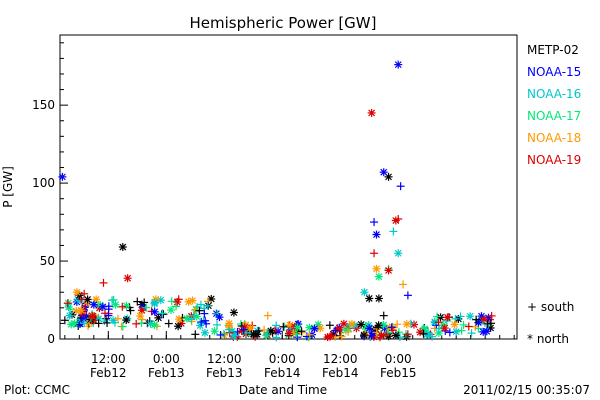 Image resolution: width=600 pixels, height=400 pixels. Describe the element at coordinates (554, 72) in the screenshot. I see `legend-entry: NOAA-15` at that location.